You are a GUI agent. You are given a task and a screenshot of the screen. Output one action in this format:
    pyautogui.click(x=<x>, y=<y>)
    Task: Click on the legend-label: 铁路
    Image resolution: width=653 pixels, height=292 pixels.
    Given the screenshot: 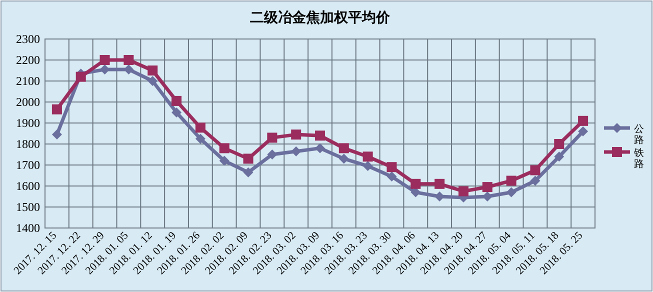 What is the action you would take?
    pyautogui.click(x=638, y=158)
    